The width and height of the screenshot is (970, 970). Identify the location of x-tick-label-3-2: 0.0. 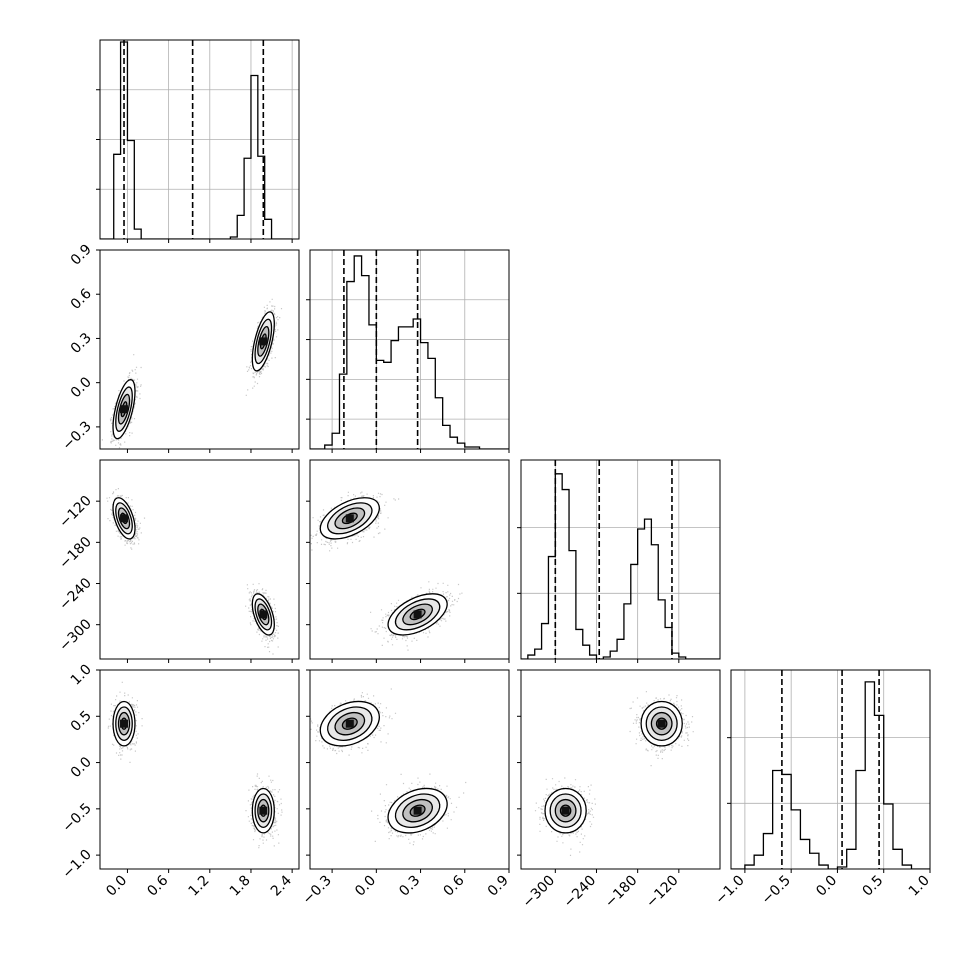
(826, 886).